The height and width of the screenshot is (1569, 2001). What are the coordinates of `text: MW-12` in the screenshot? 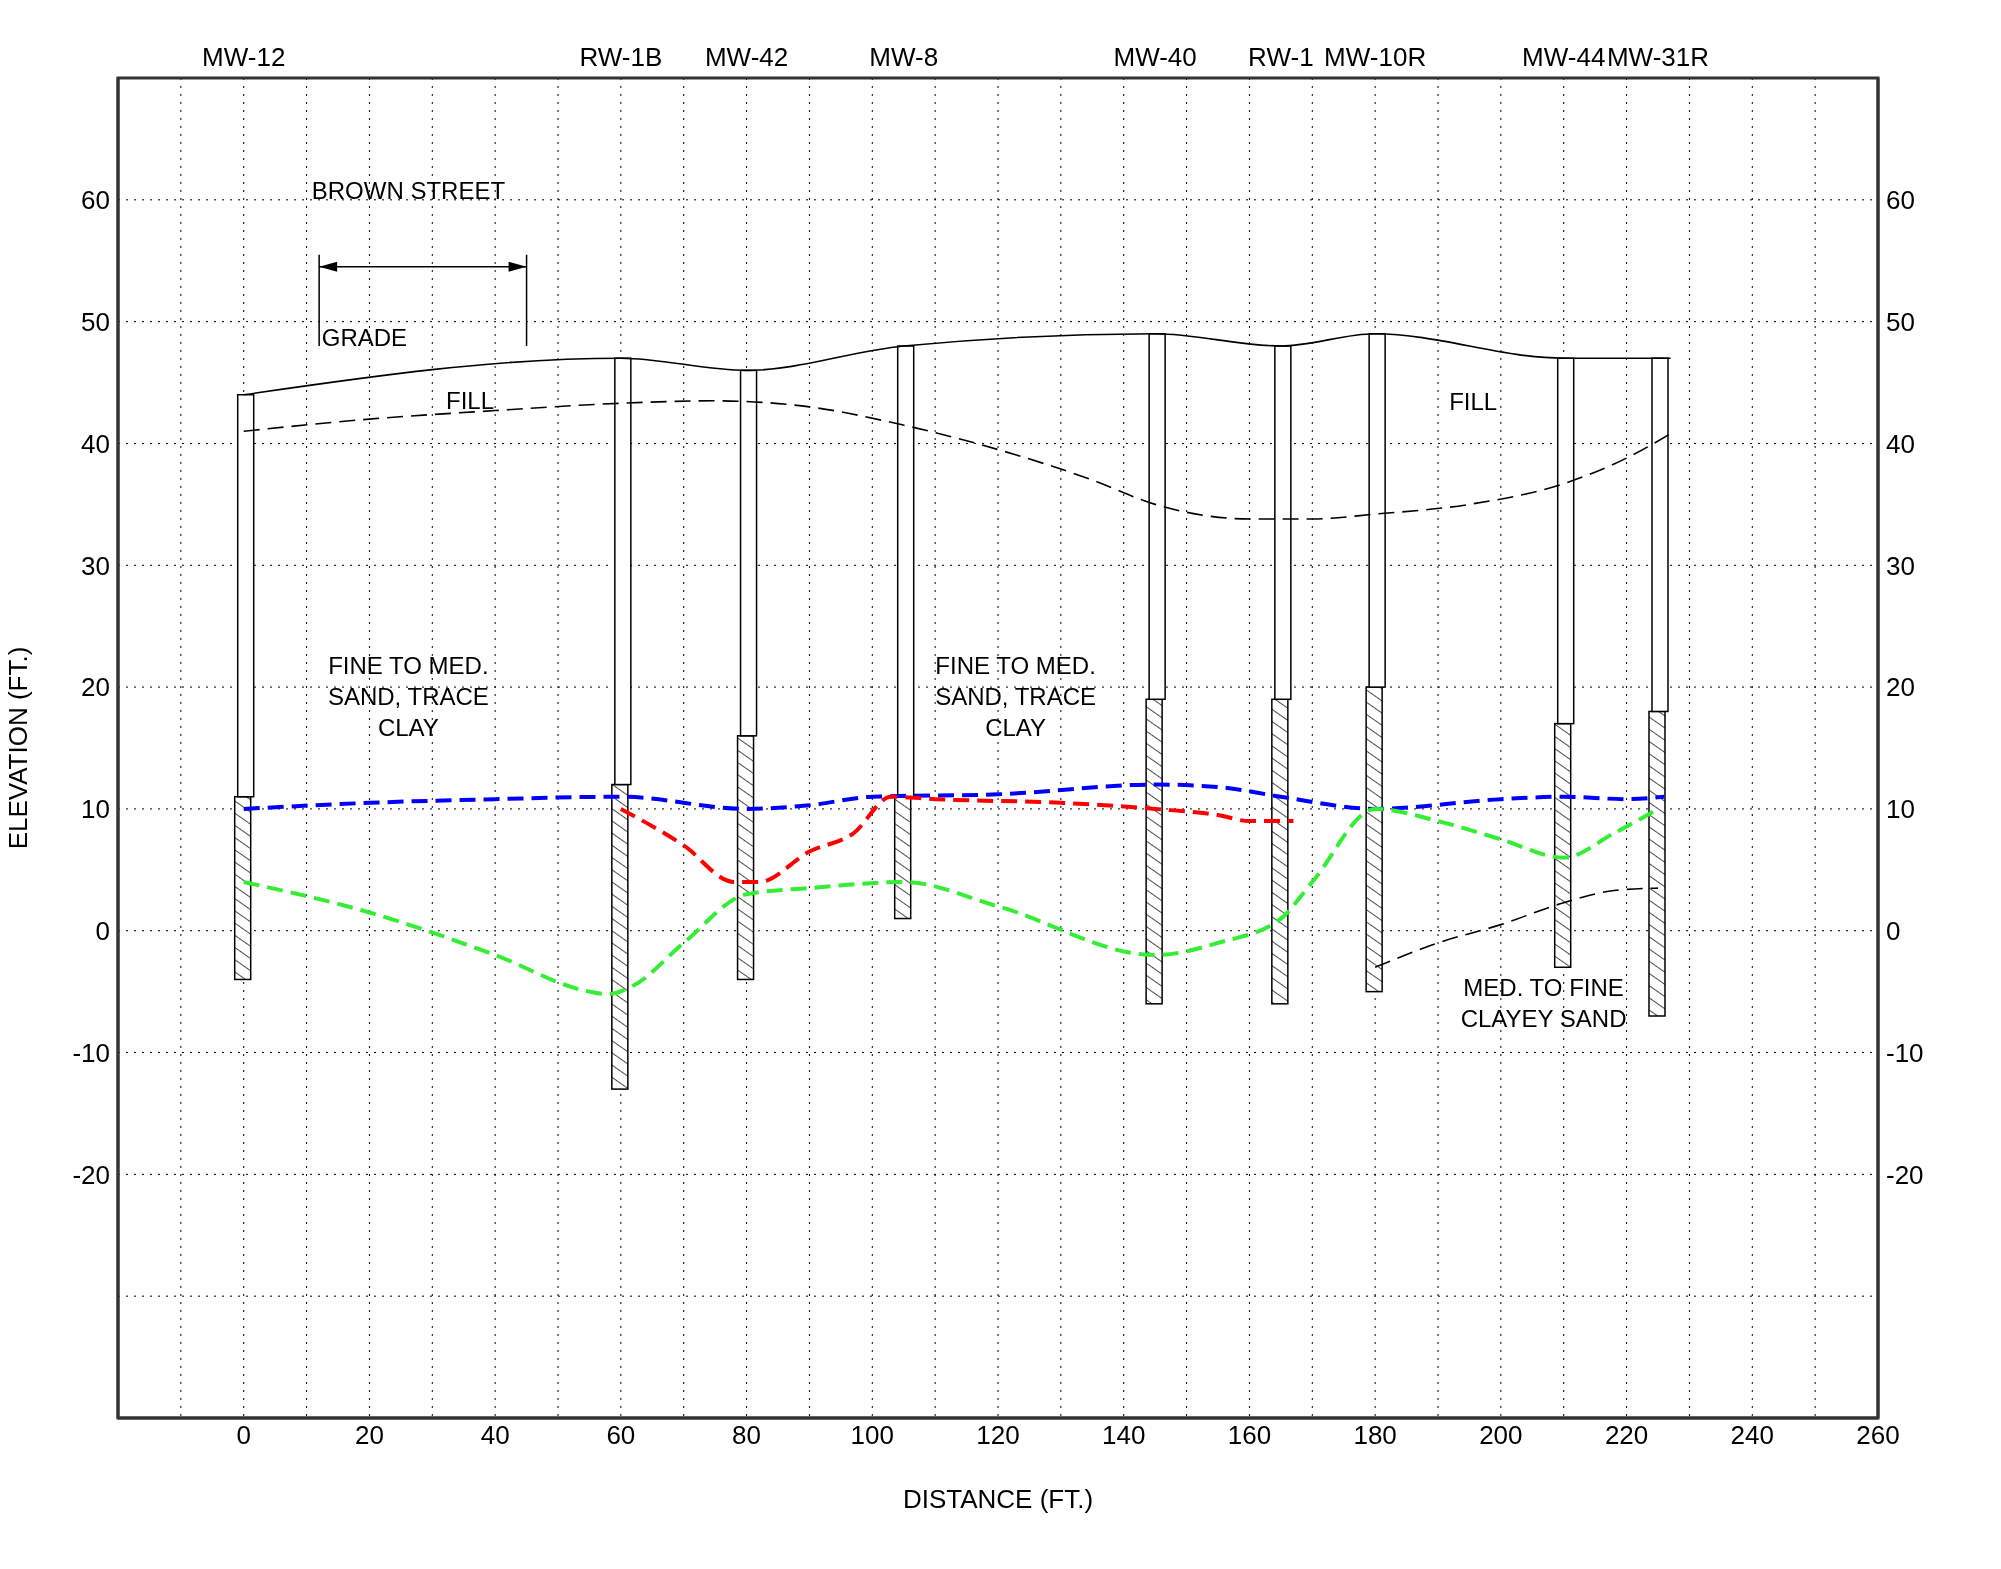 It's located at (244, 57).